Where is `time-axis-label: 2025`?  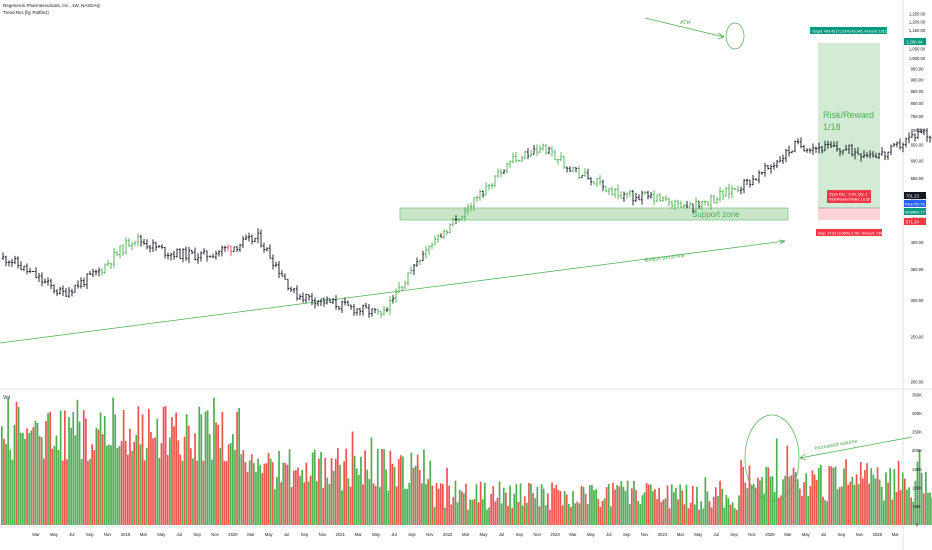 time-axis-label: 2025 is located at coordinates (770, 534).